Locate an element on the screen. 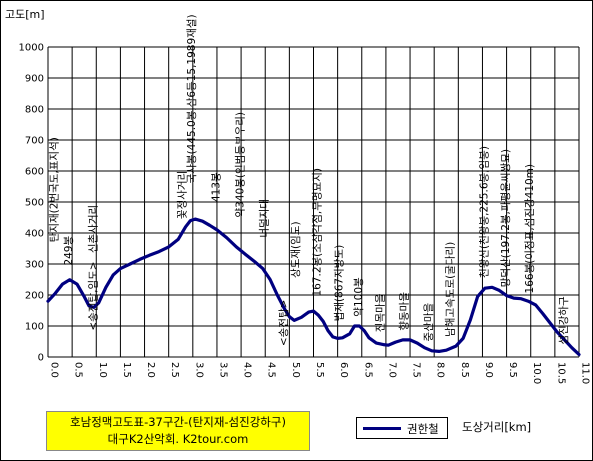 The image size is (593, 461). y-axis-ticks: 0 100 200 300 400 500 600 700 800 900 1000 is located at coordinates (31, 203).